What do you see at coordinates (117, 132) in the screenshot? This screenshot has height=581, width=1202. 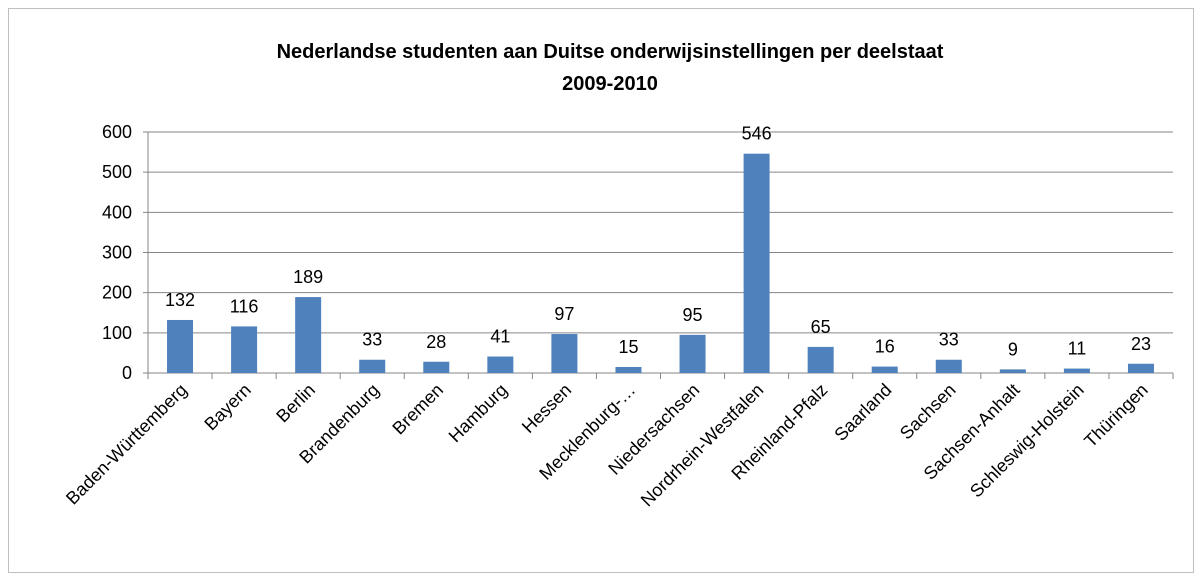 I see `y-tick-label: 600` at bounding box center [117, 132].